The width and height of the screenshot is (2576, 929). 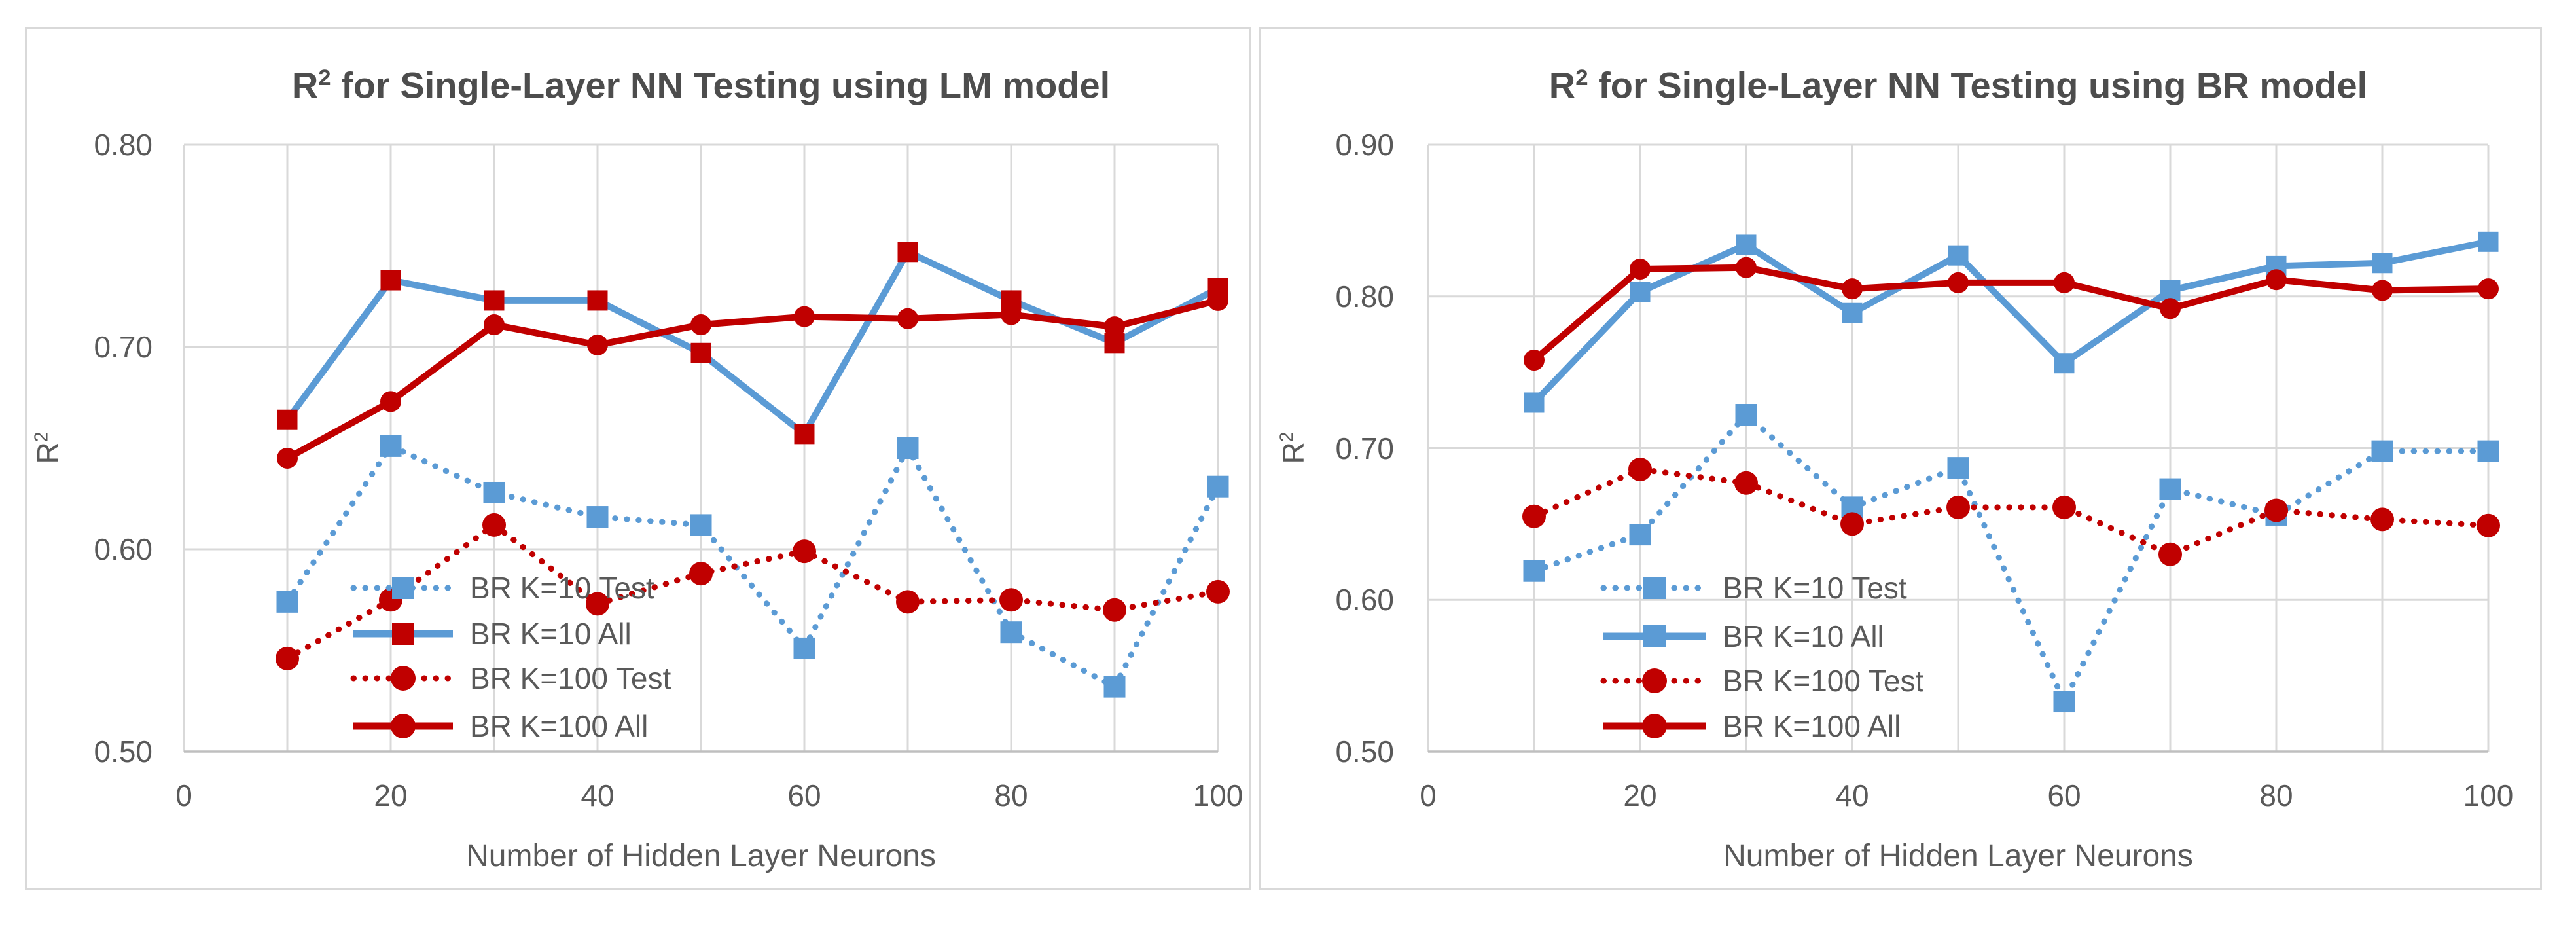 I want to click on series-line-br-k-100-test, so click(x=752, y=591).